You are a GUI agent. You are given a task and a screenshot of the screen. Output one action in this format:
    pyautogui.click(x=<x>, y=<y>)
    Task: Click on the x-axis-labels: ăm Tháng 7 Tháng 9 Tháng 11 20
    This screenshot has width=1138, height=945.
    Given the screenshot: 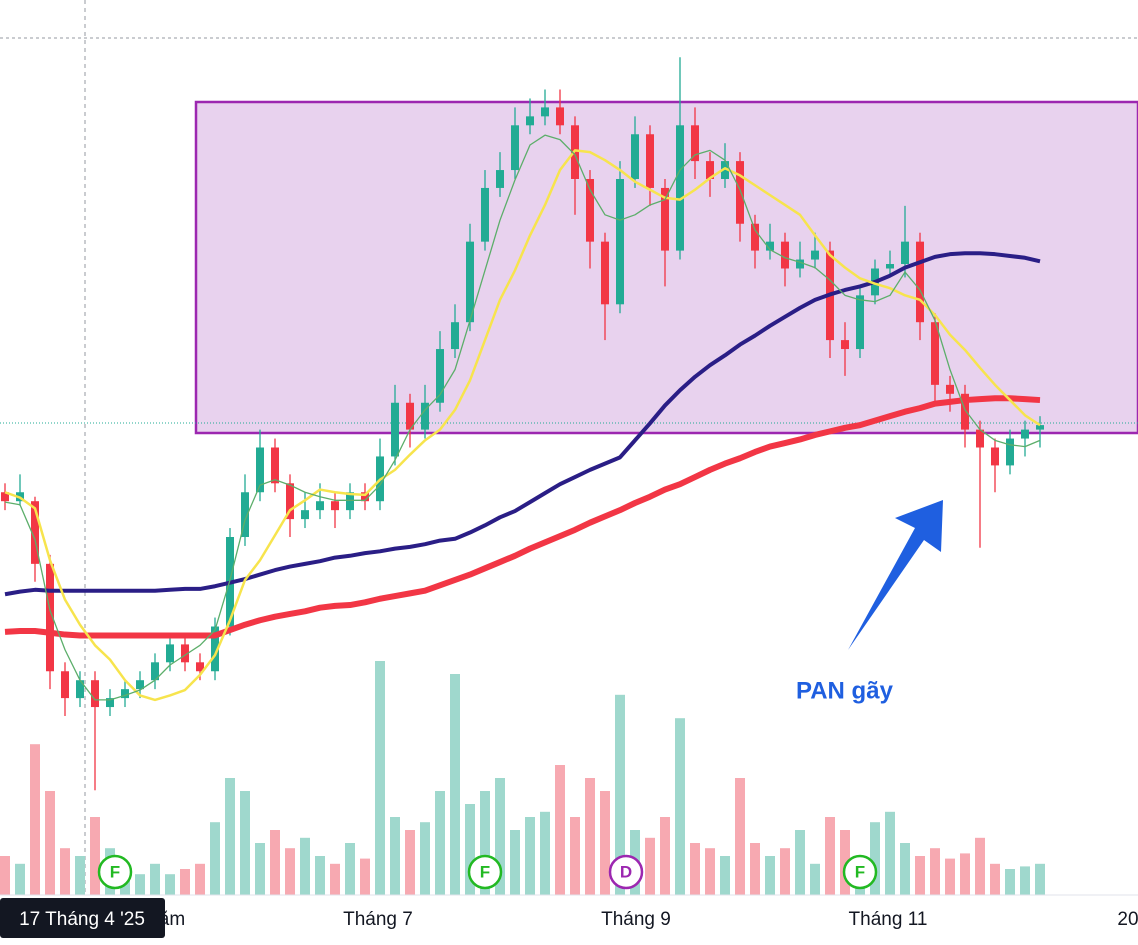 What is the action you would take?
    pyautogui.click(x=648, y=919)
    